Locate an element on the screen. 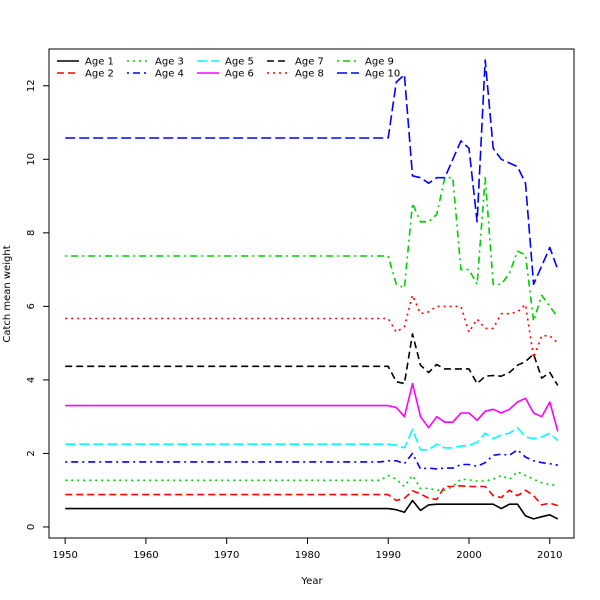 The width and height of the screenshot is (600, 600). legend-label: Age 7 is located at coordinates (309, 62).